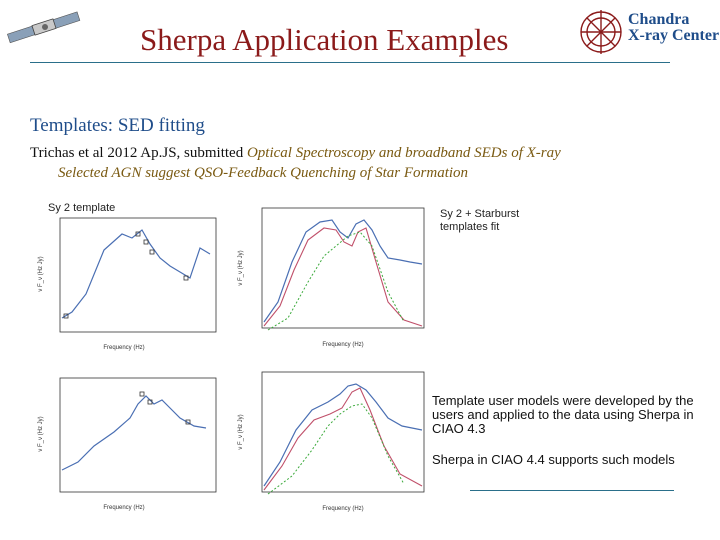  I want to click on citation-prefix: Trichas et al 2012 Ap.JS, submitted, so click(137, 153).